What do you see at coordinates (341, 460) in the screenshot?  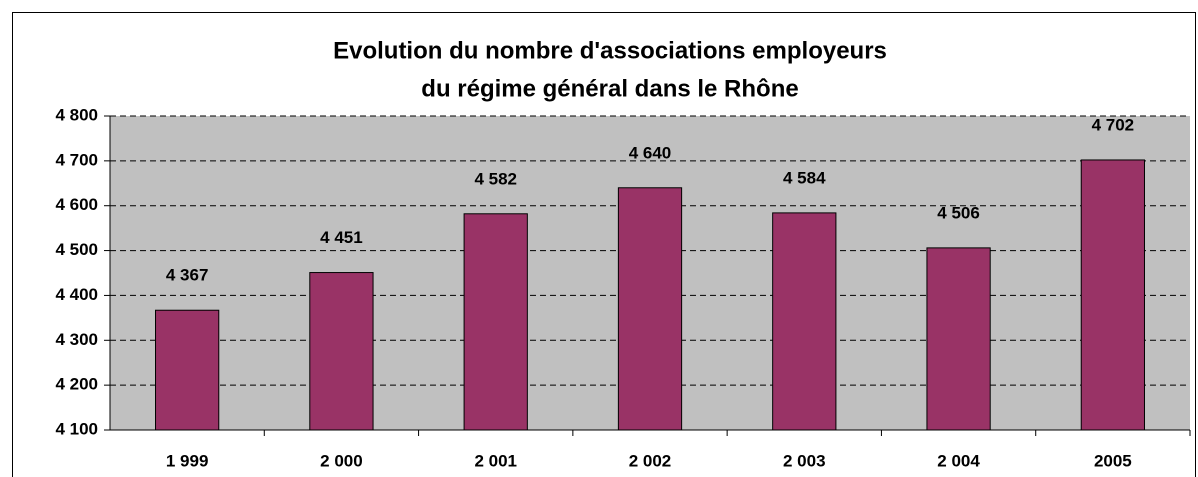 I see `x-tick-label: 2 000` at bounding box center [341, 460].